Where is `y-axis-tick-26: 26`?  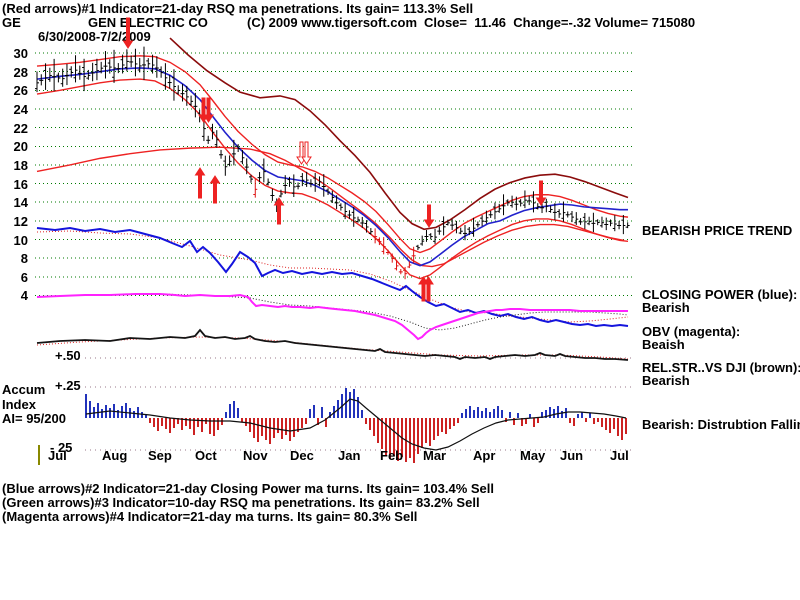
y-axis-tick-26: 26 is located at coordinates (20, 91).